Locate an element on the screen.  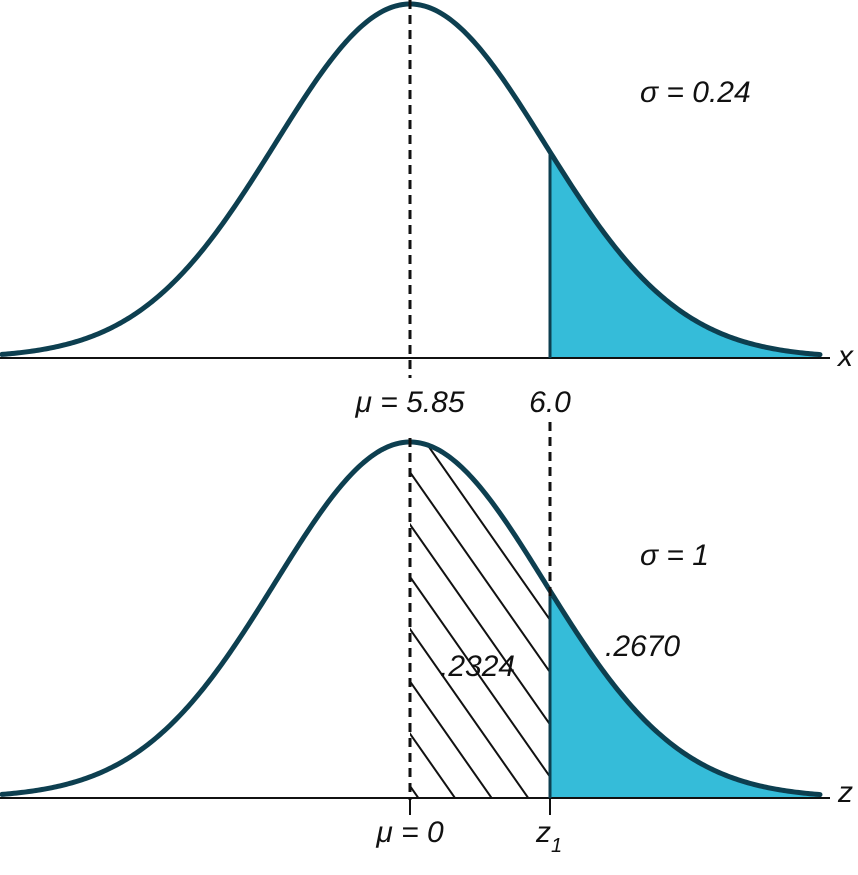
bottom-value-label: z1 is located at coordinates (548, 836).